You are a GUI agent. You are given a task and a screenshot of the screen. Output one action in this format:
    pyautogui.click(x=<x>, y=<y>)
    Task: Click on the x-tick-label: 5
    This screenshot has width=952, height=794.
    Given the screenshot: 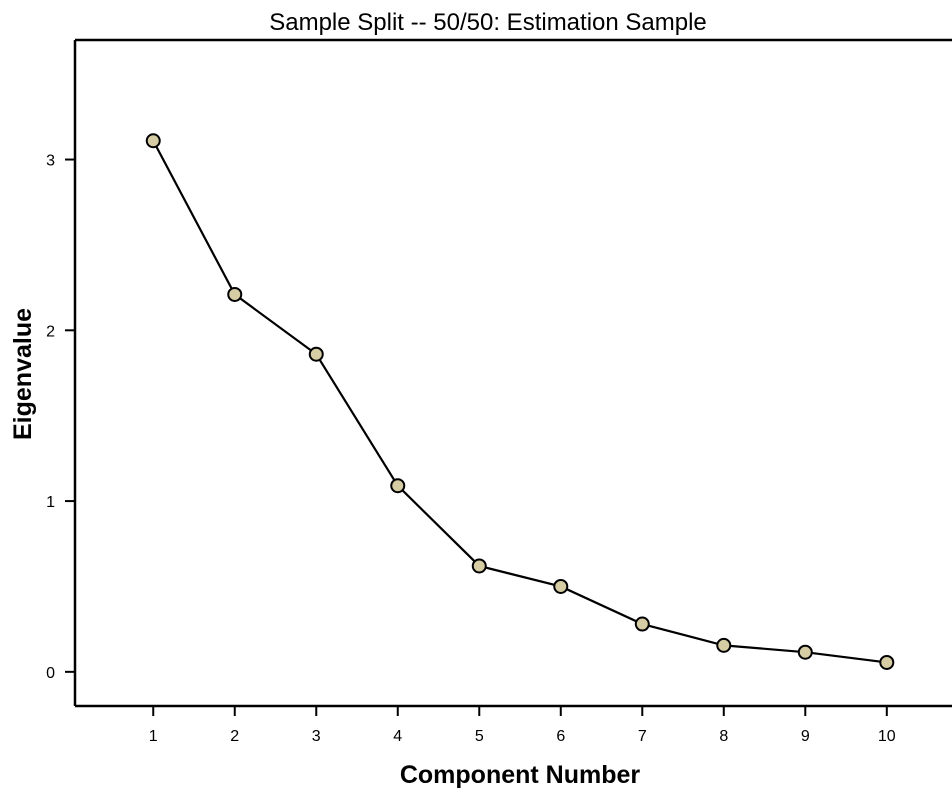 What is the action you would take?
    pyautogui.click(x=479, y=736)
    